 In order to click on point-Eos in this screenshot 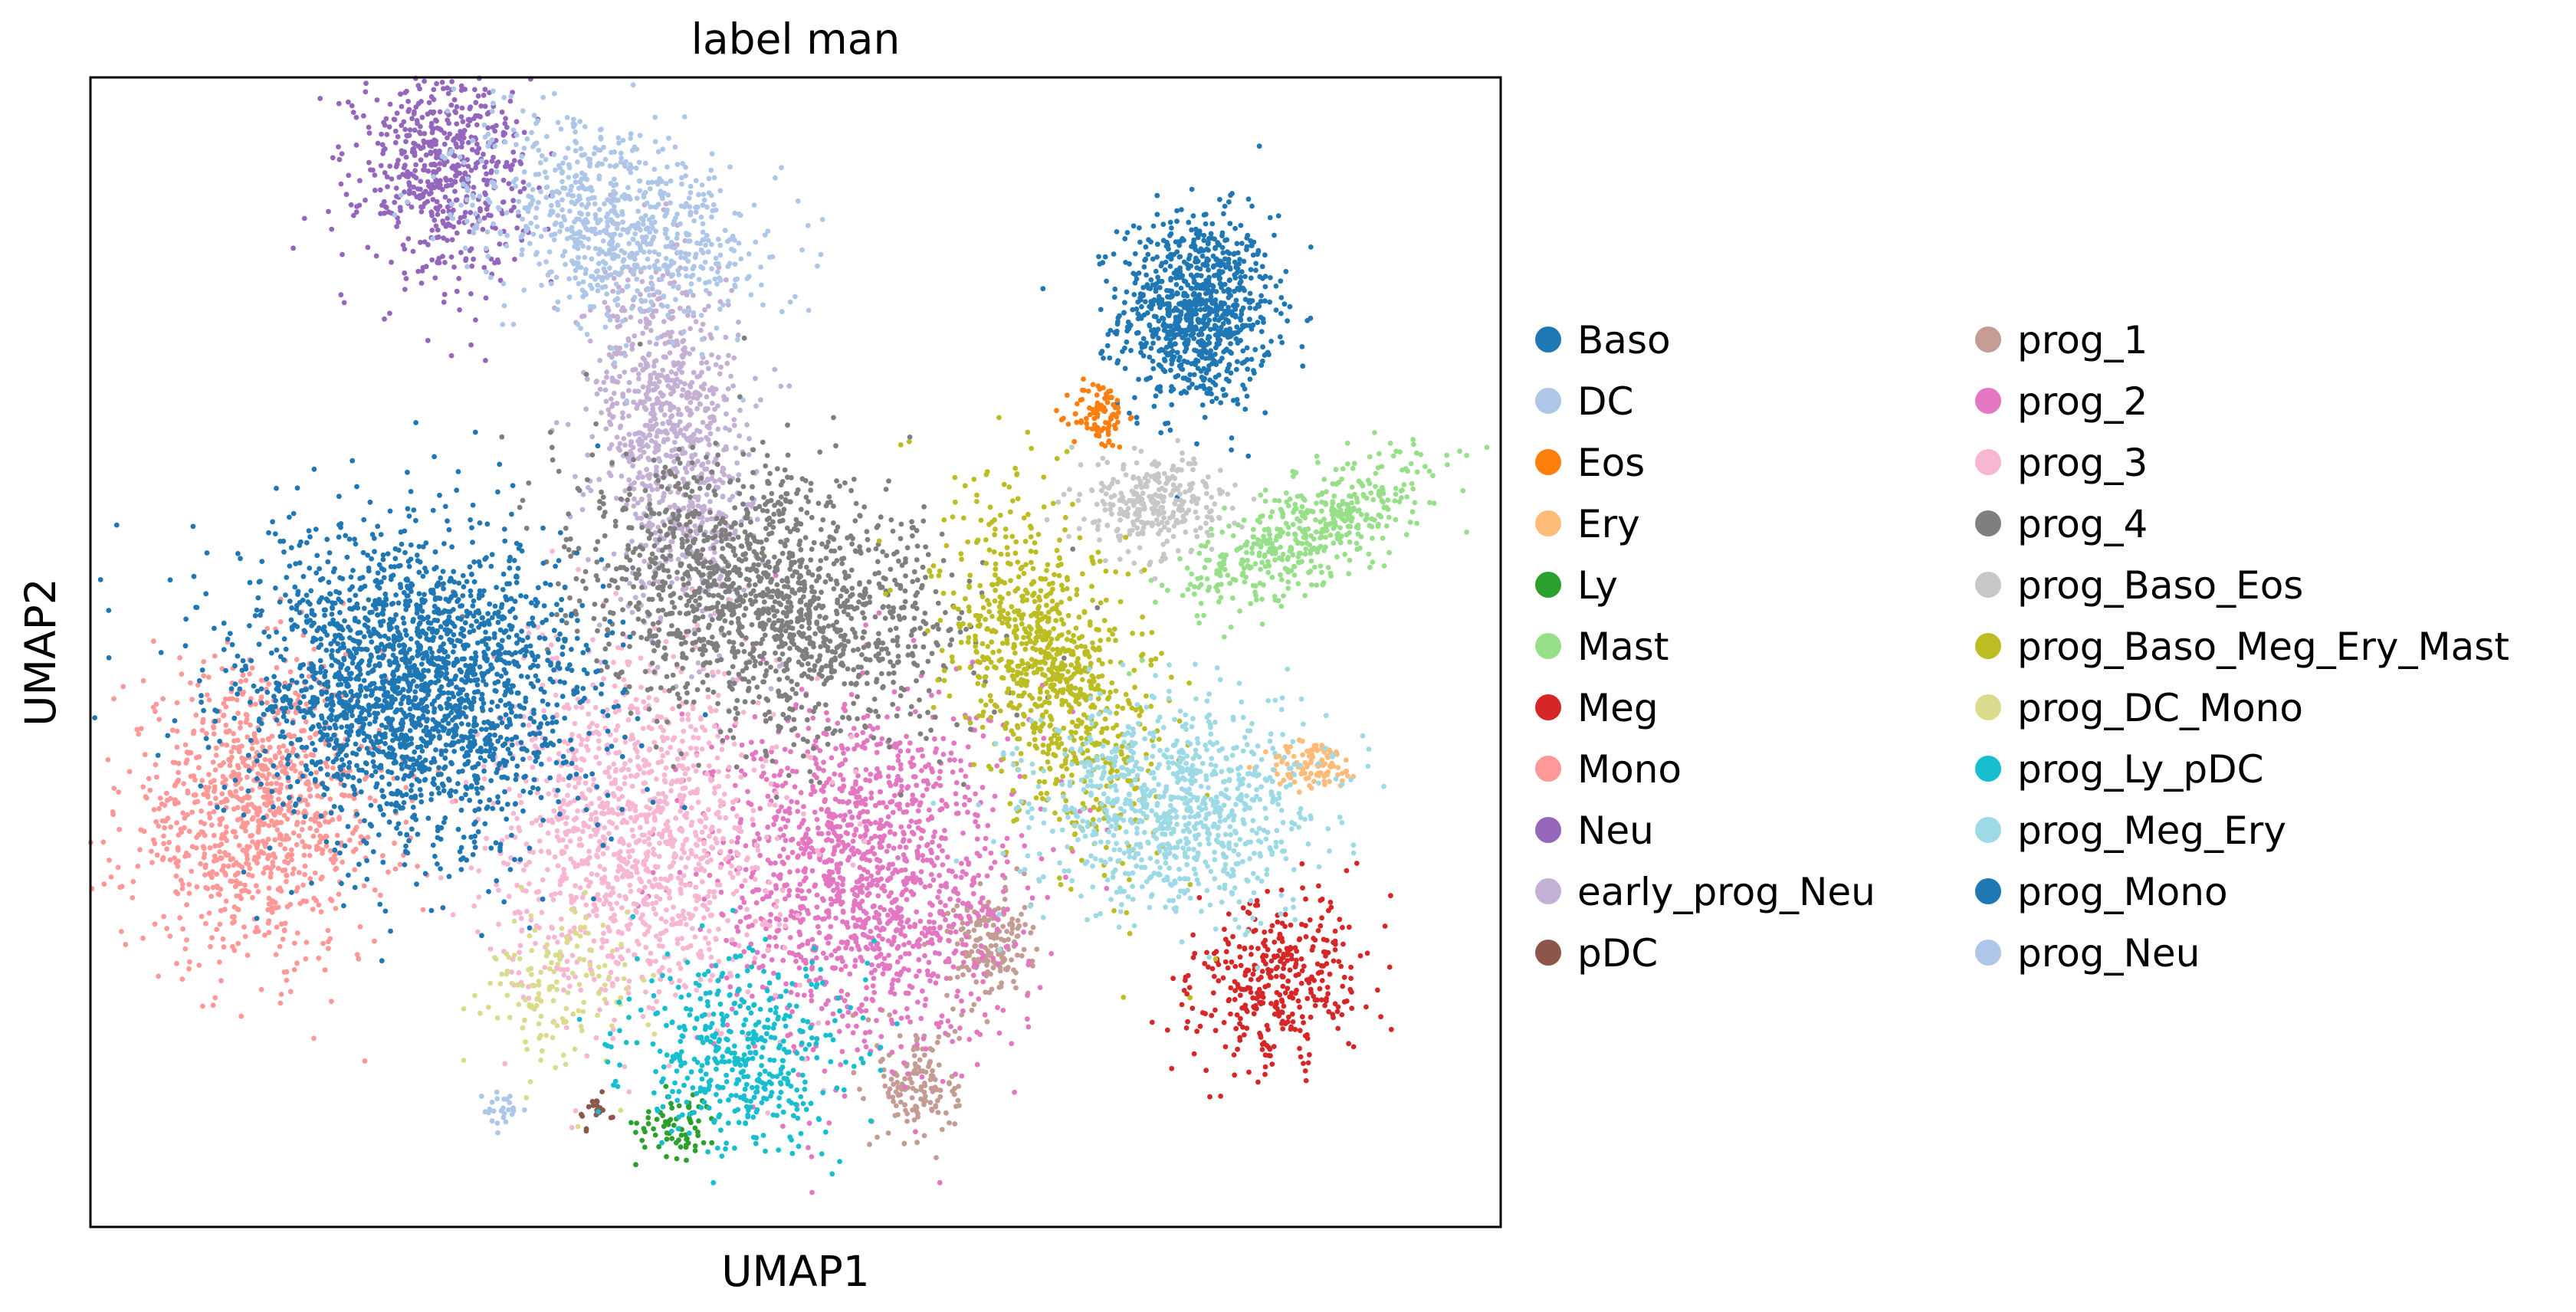, I will do `click(1118, 407)`.